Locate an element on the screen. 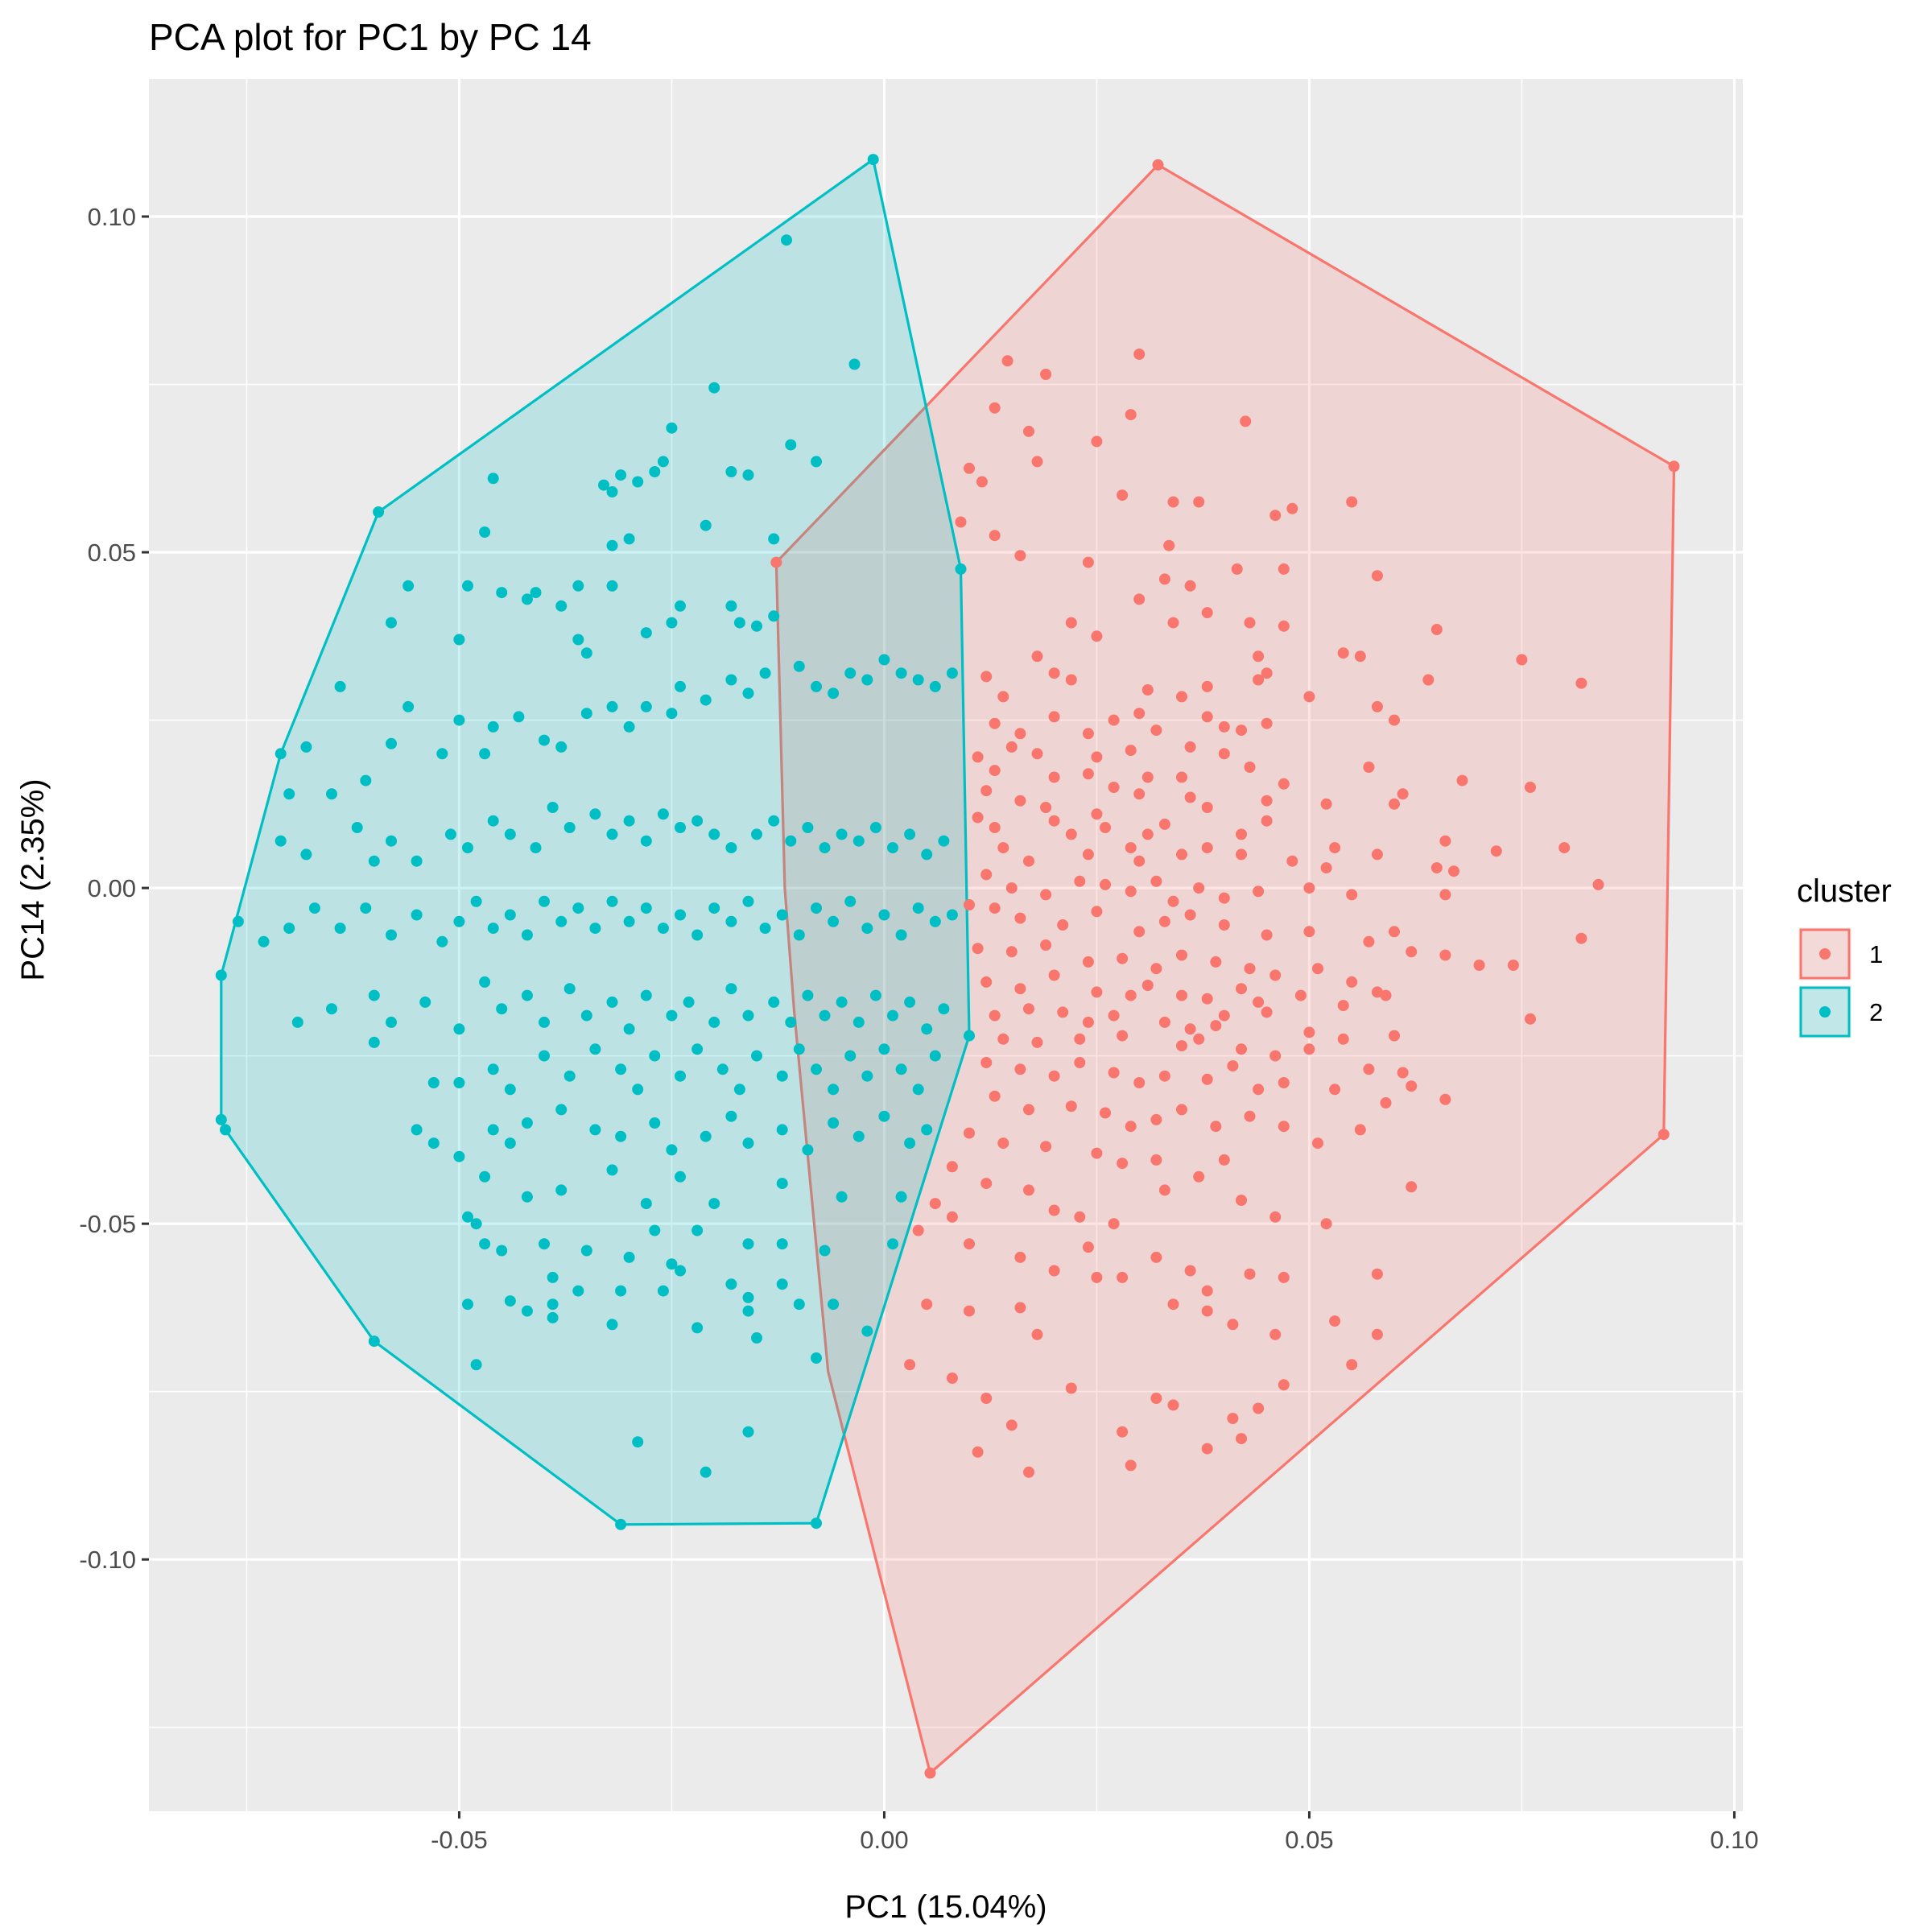  y-tick-label: -0.05 is located at coordinates (107, 1224).